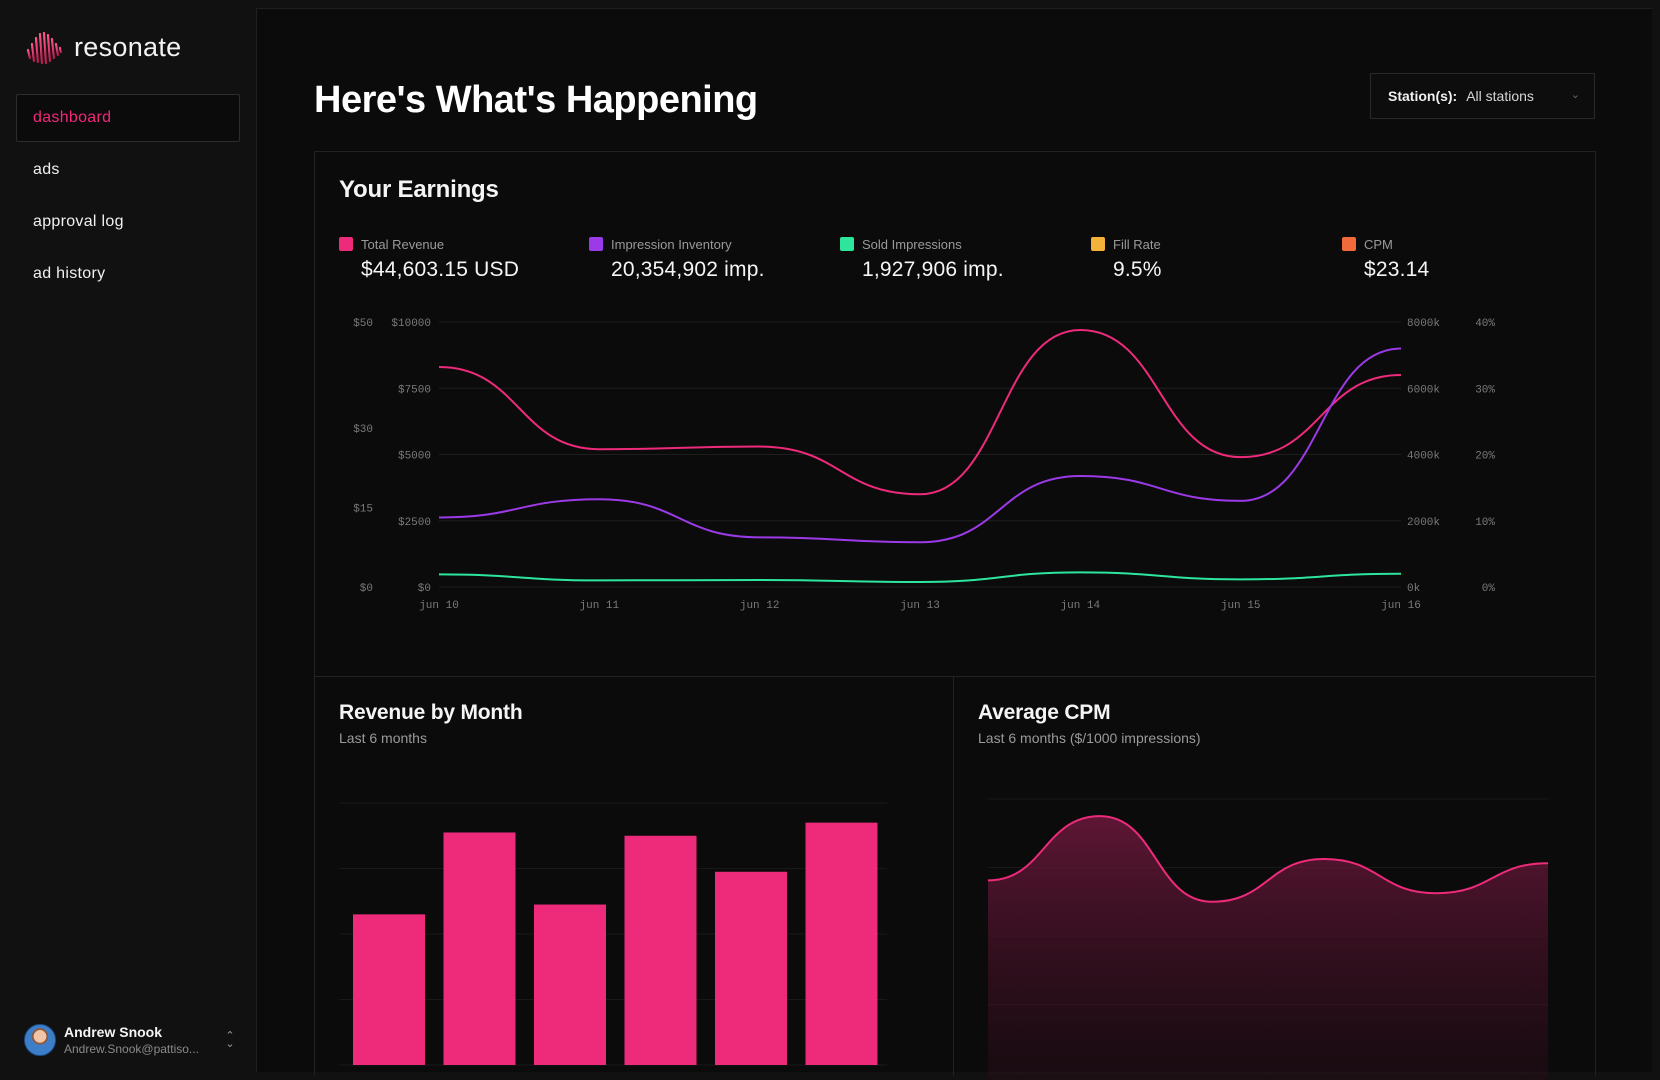 The image size is (1660, 1080). What do you see at coordinates (389, 989) in the screenshot?
I see `bar-jan` at bounding box center [389, 989].